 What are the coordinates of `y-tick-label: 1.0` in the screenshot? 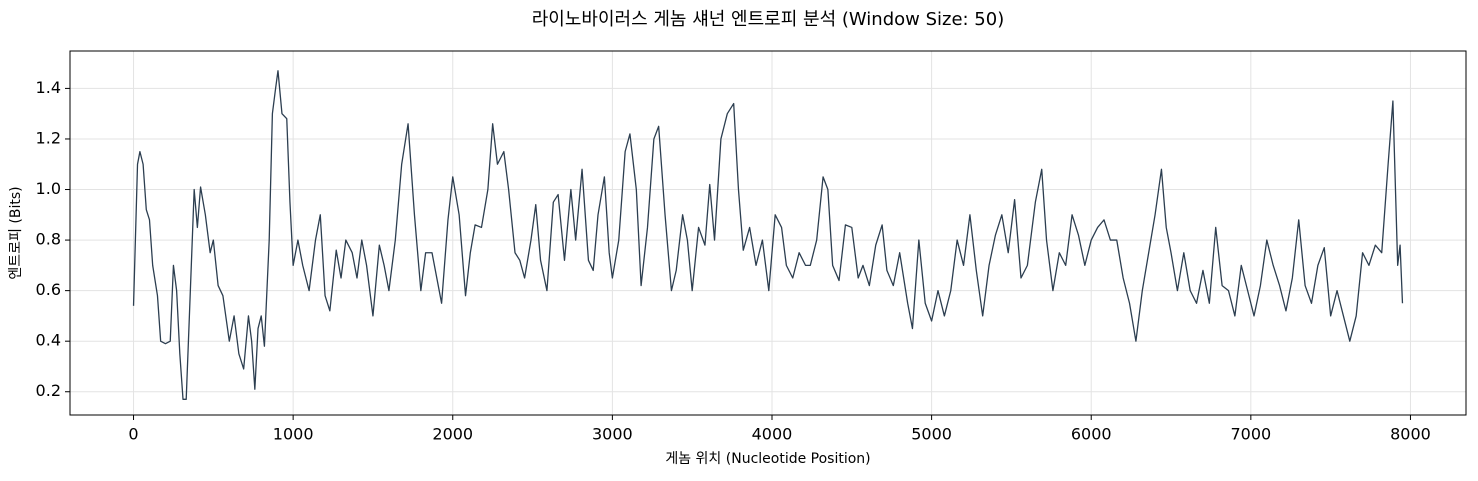 It's located at (48, 188).